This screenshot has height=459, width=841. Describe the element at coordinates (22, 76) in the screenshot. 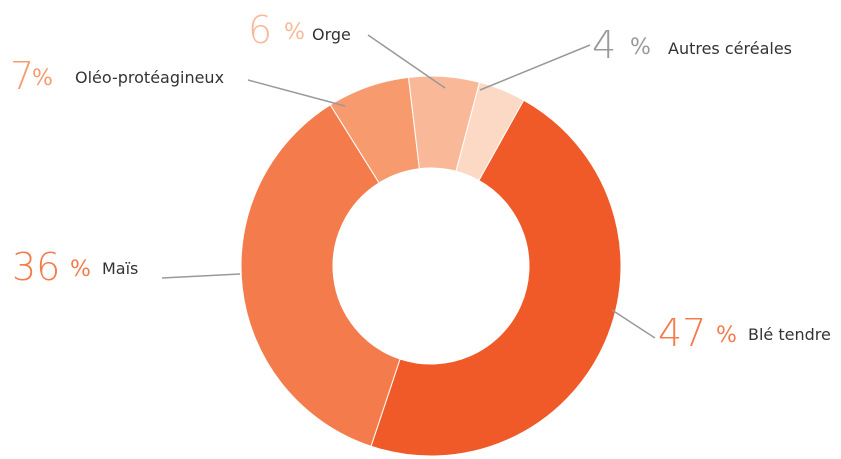

I see `value-label: 7` at that location.